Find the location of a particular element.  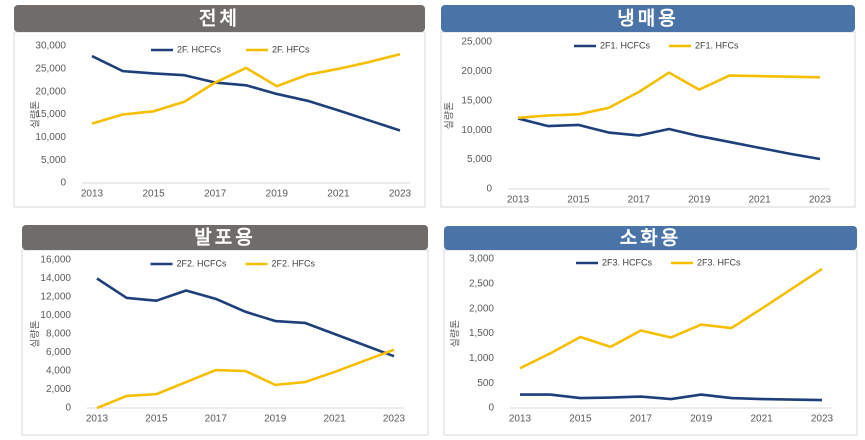

chart-title: 냉매용 is located at coordinates (647, 19).